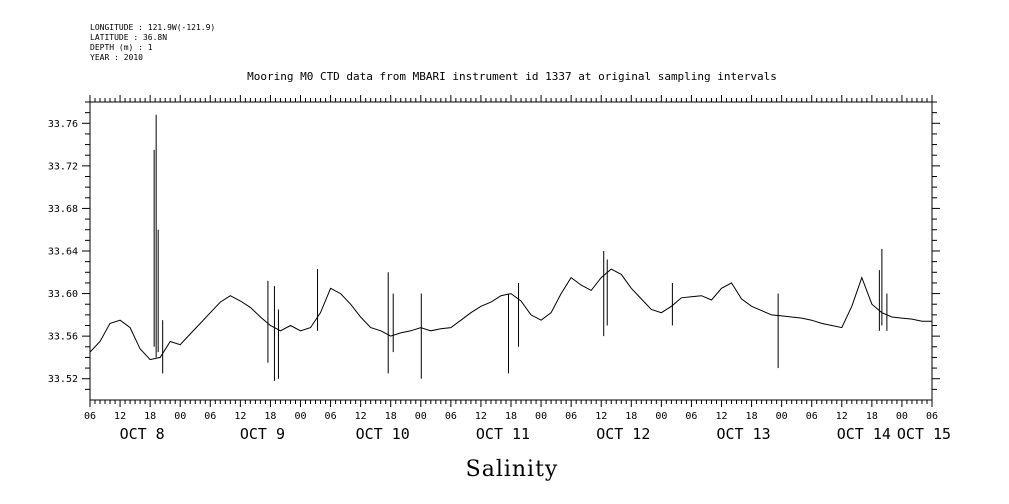  I want to click on y-axis-label: Salinity, so click(512, 469).